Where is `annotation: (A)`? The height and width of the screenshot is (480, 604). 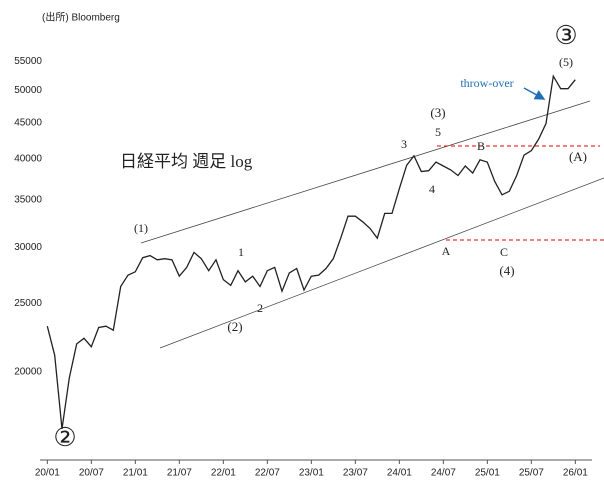 annotation: (A) is located at coordinates (578, 156).